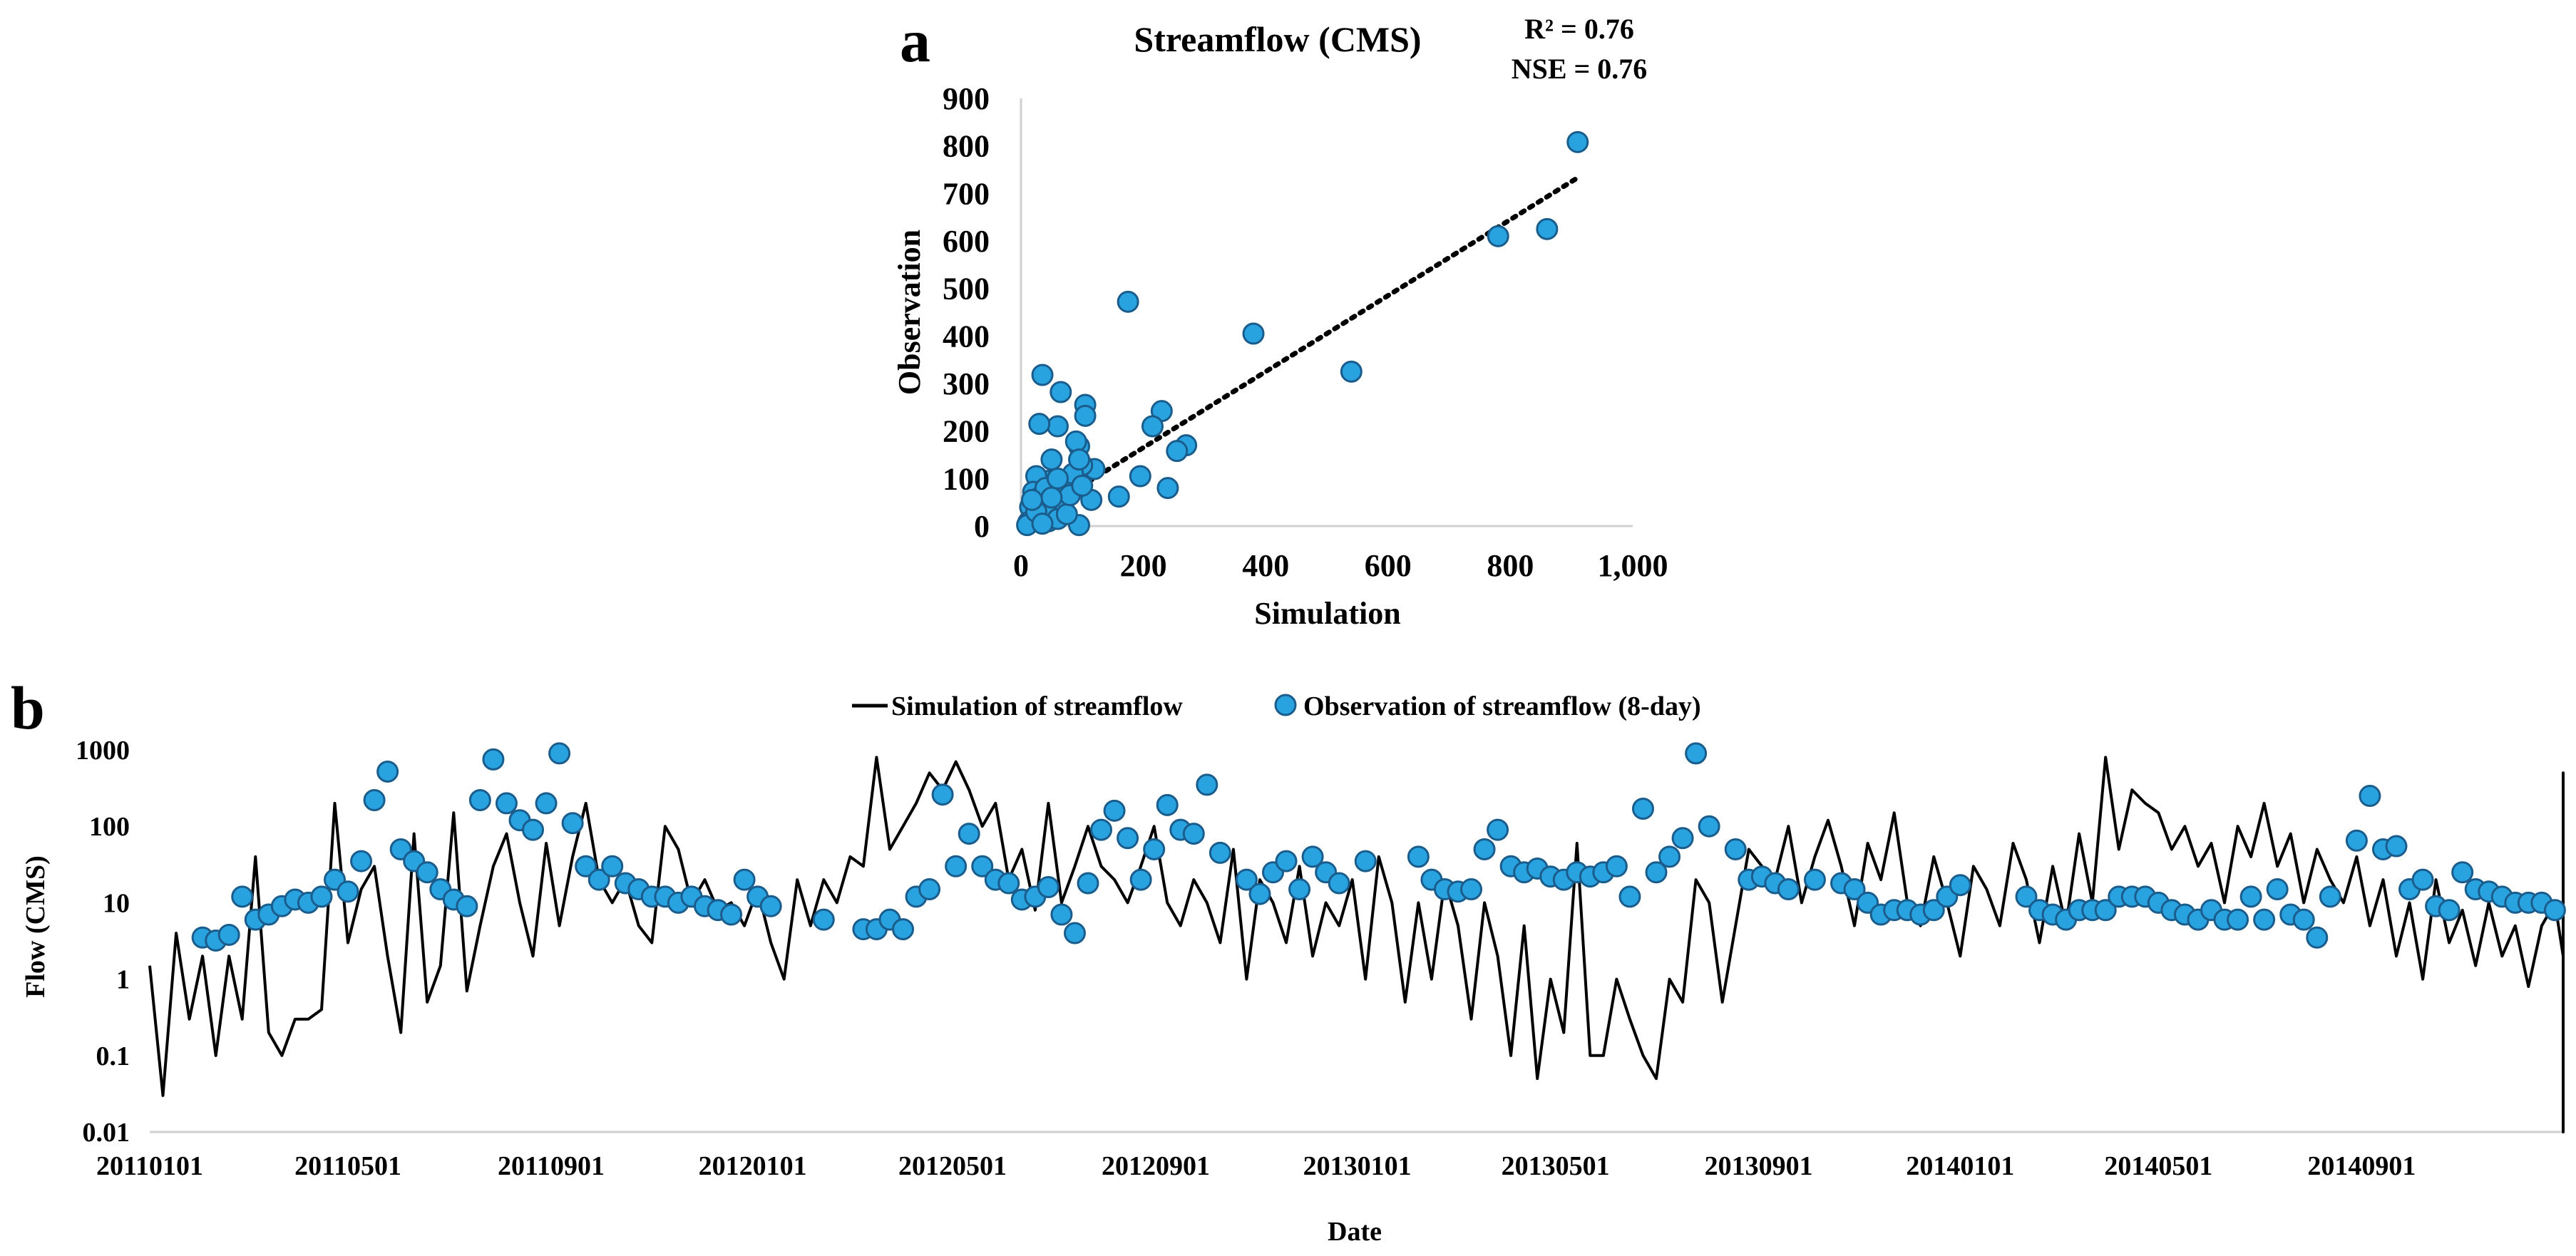  Describe the element at coordinates (1265, 565) in the screenshot. I see `scatter-x-tick-label: 400` at that location.